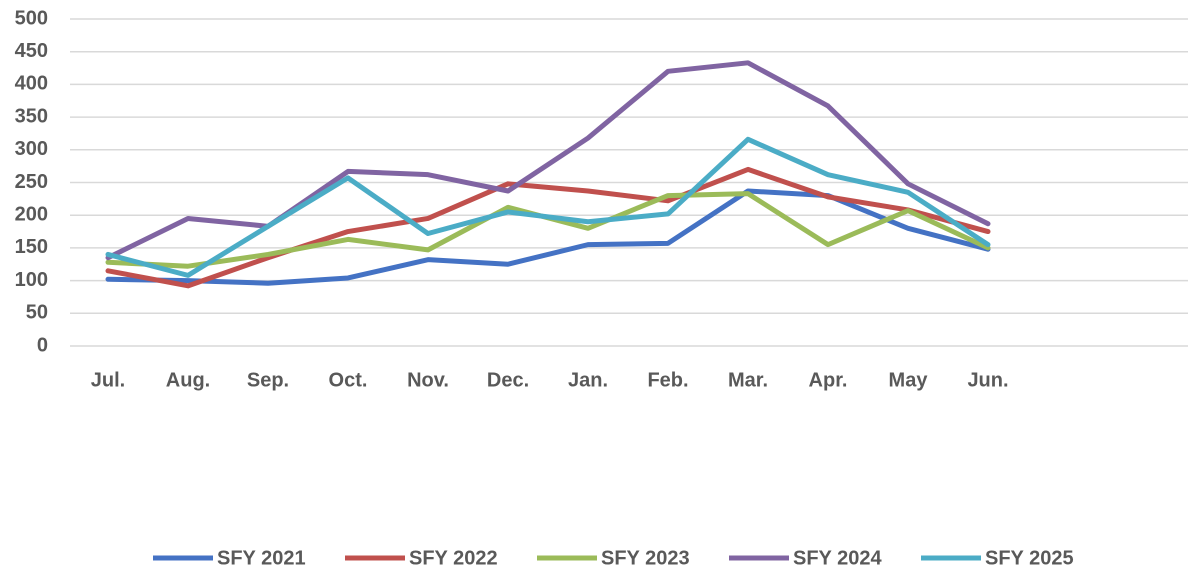 The width and height of the screenshot is (1188, 573). I want to click on legend-label: SFY 2021, so click(261, 558).